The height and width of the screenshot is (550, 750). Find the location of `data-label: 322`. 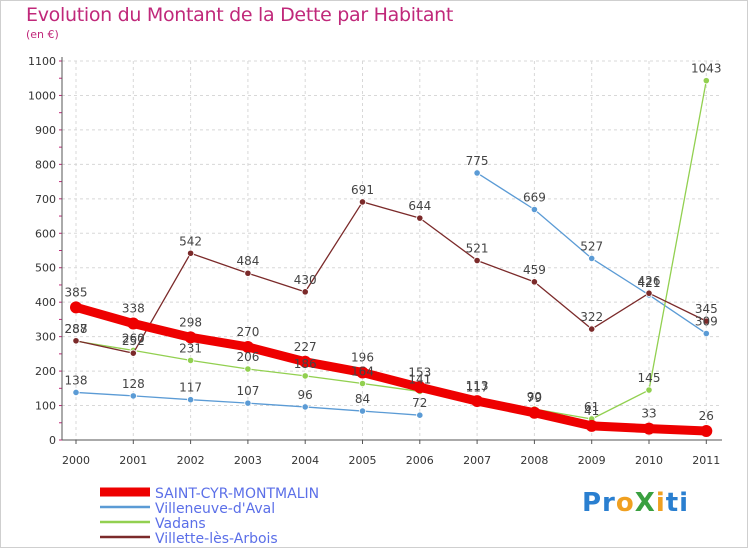

data-label: 322 is located at coordinates (591, 317).